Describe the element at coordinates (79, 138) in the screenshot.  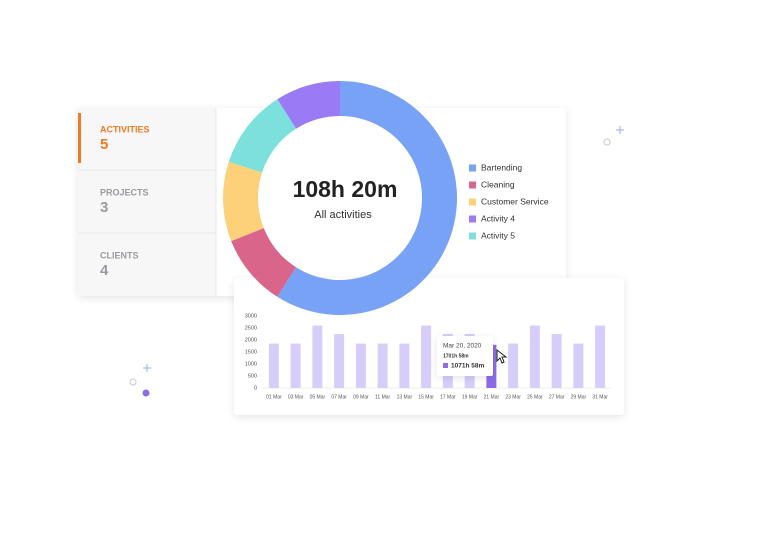
I see `active-indicator` at that location.